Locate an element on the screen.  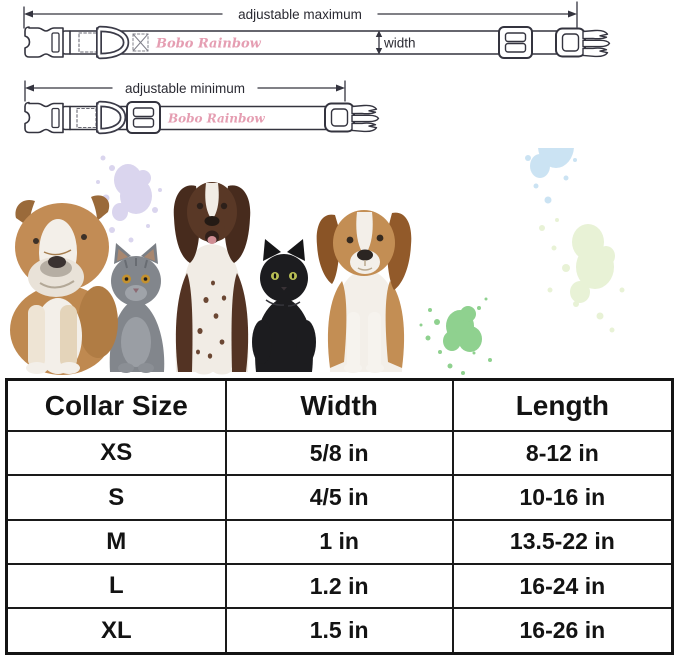
table-header-row: Collar Size Width Length is located at coordinates (339, 405).